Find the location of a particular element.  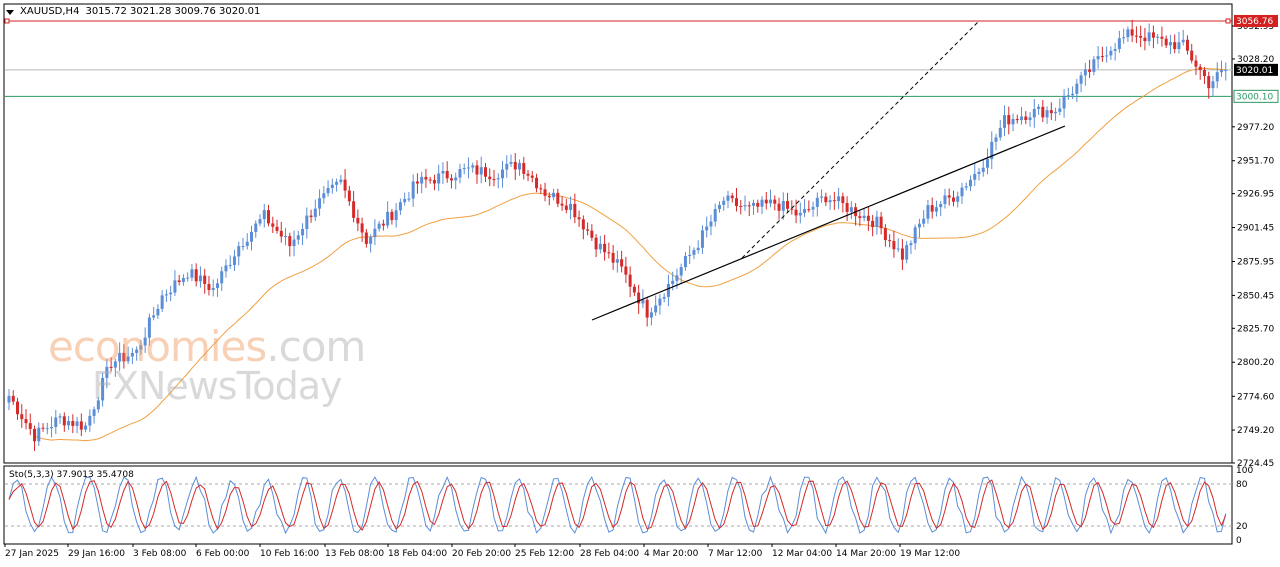

support-trendline is located at coordinates (828, 223).